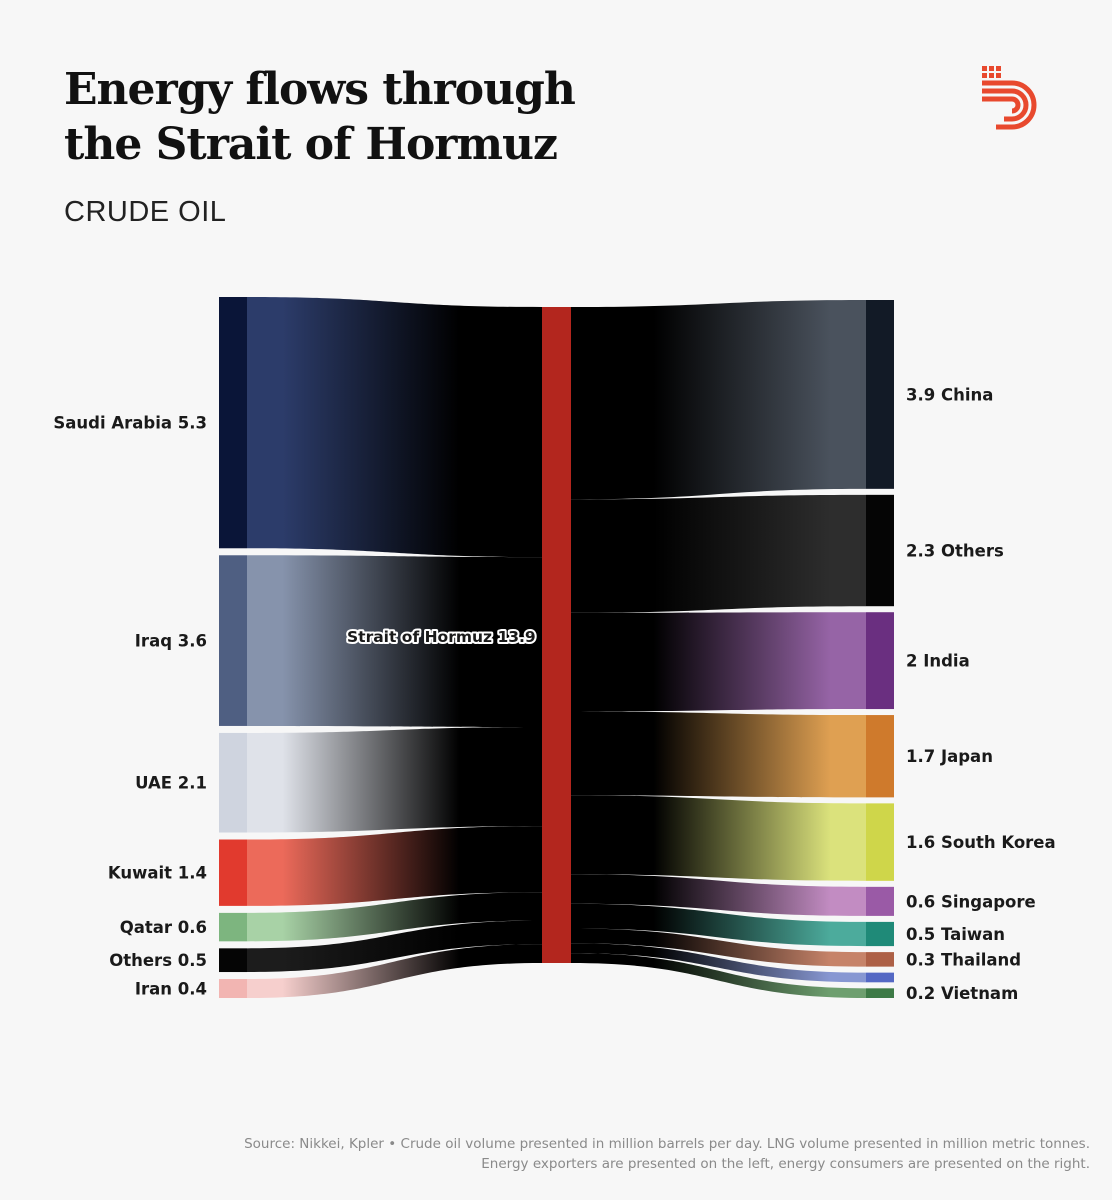 This screenshot has width=1112, height=1200. What do you see at coordinates (233, 782) in the screenshot?
I see `node-source-uae` at bounding box center [233, 782].